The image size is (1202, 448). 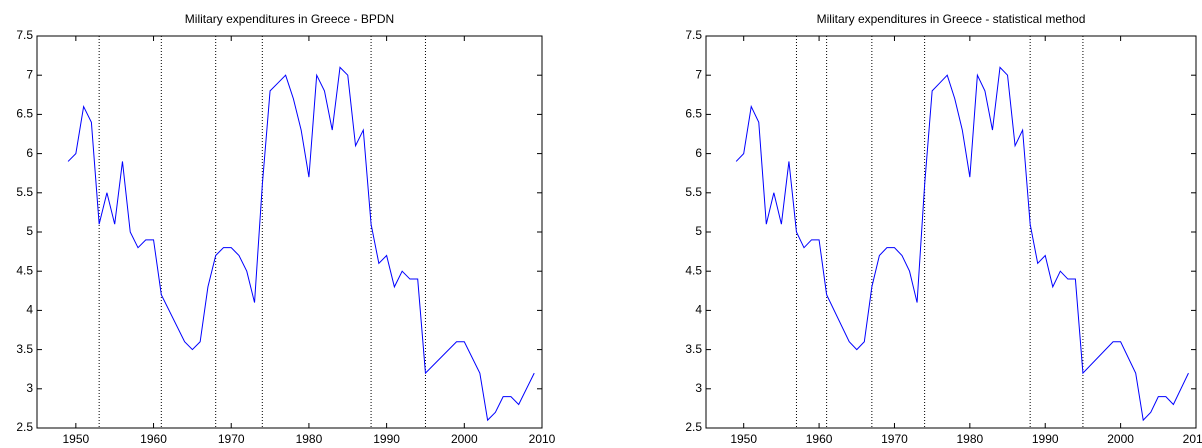 What do you see at coordinates (289, 19) in the screenshot?
I see `chart-title: Military expenditures in Greece - BPDN` at bounding box center [289, 19].